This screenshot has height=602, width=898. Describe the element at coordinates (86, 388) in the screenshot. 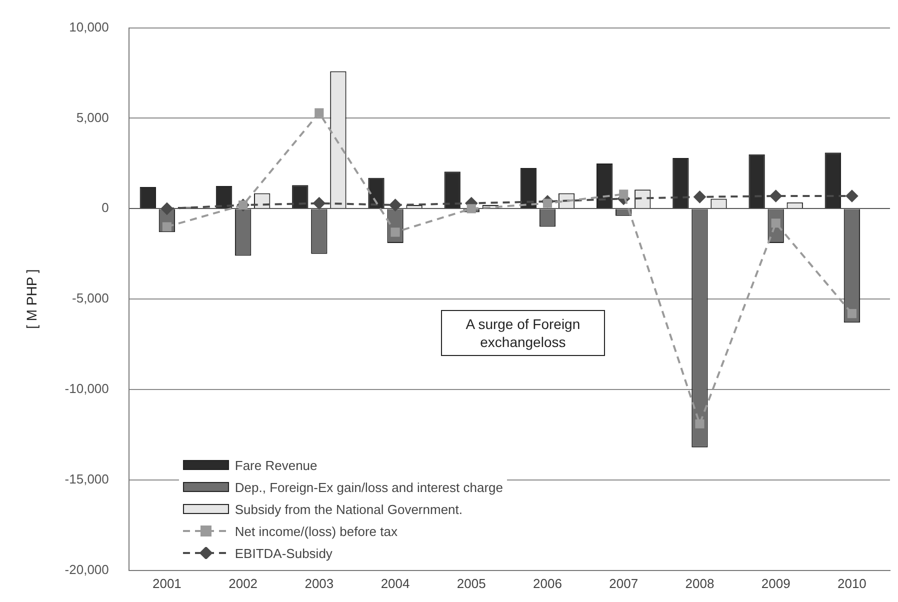

I see `y-tick-label: -10,000` at that location.